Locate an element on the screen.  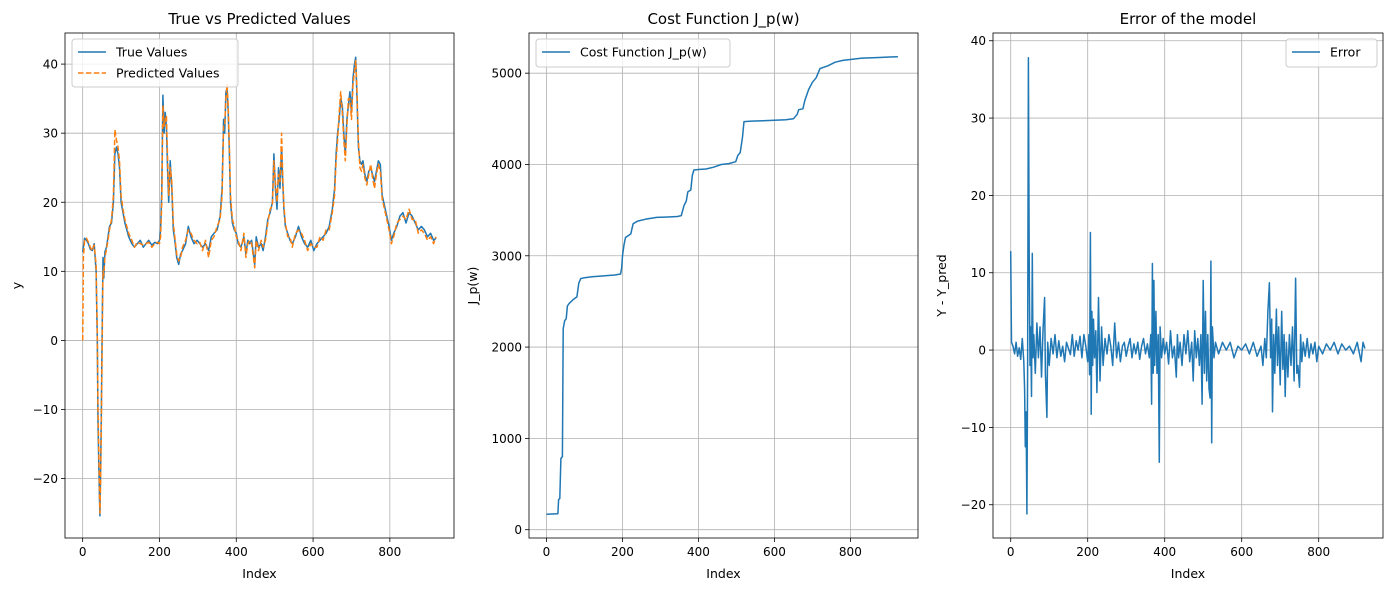
y-tick-label: 2000 is located at coordinates (506, 348).